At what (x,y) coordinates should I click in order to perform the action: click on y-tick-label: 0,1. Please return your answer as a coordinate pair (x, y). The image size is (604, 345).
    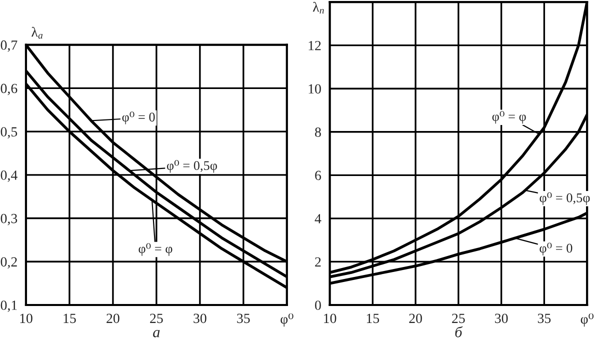
    Looking at the image, I should click on (8, 306).